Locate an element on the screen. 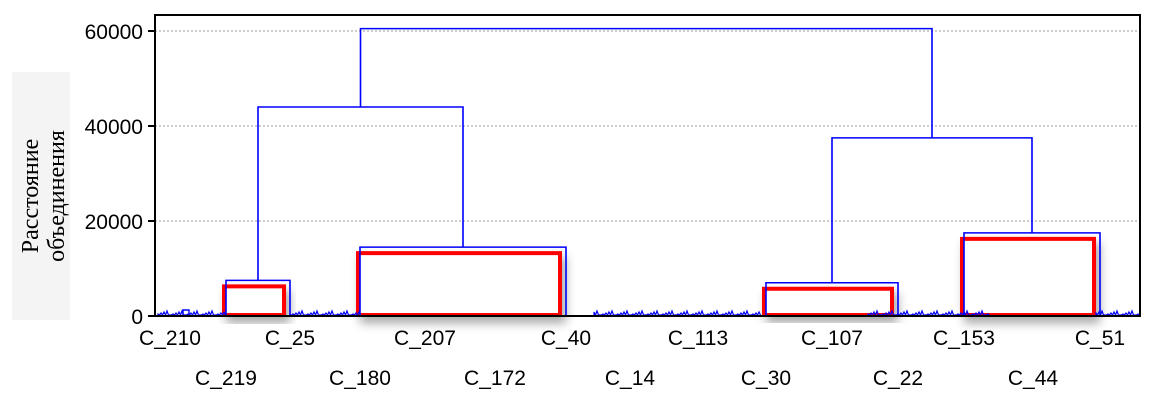  y-tick-label: 60000 is located at coordinates (114, 32).